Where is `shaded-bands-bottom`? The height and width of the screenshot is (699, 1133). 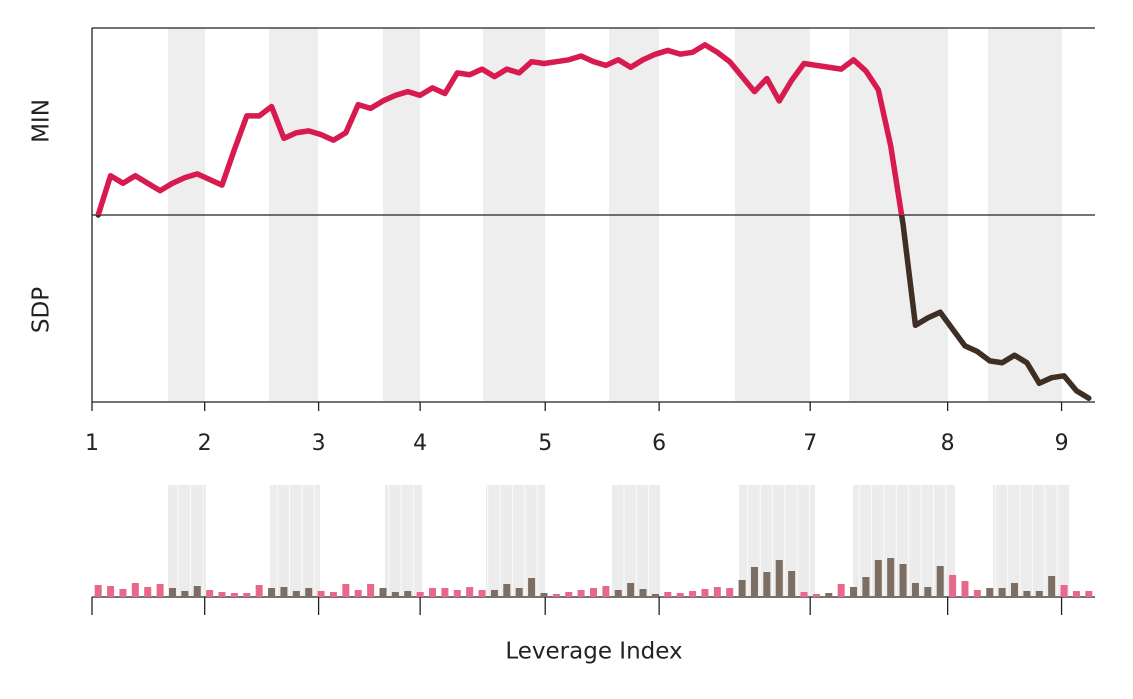
shaded-bands-bottom is located at coordinates (619, 541).